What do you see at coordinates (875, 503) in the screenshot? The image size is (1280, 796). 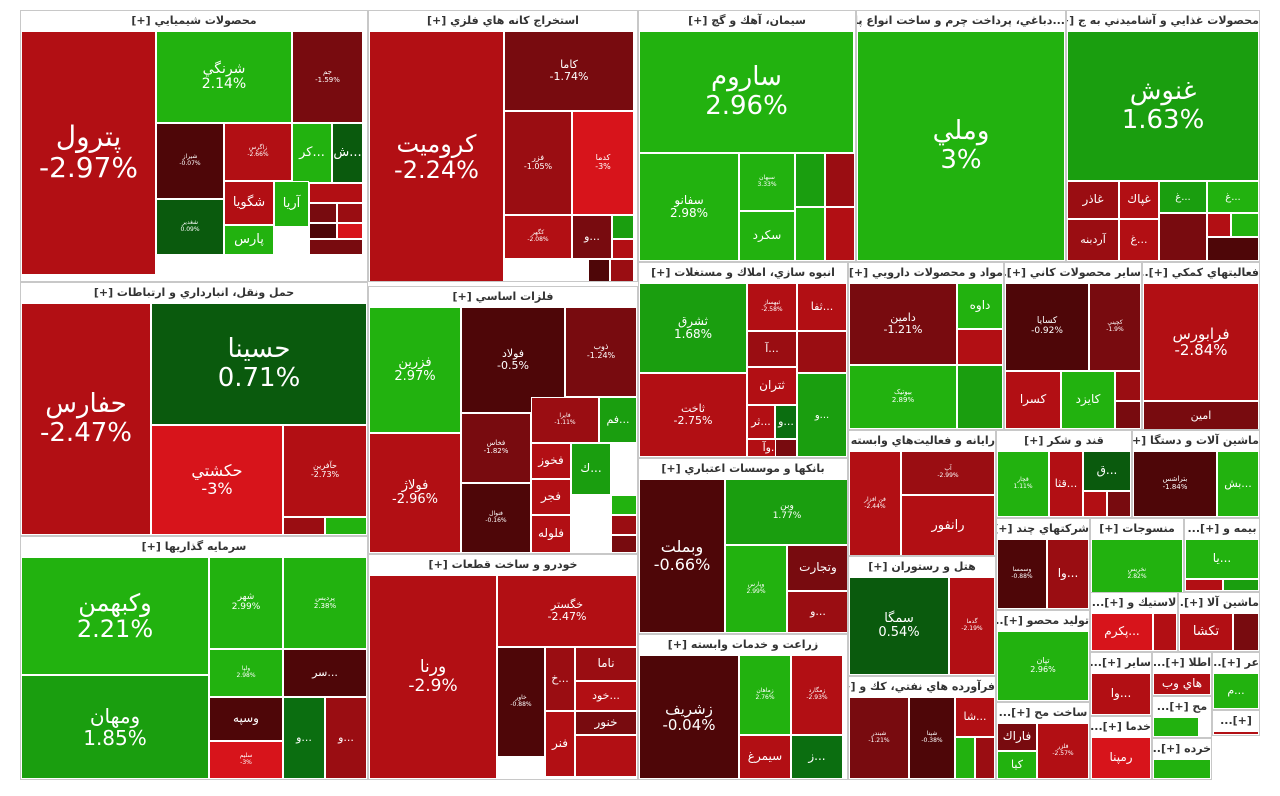 I see `stock-tile: فن افزار -2.44%` at bounding box center [875, 503].